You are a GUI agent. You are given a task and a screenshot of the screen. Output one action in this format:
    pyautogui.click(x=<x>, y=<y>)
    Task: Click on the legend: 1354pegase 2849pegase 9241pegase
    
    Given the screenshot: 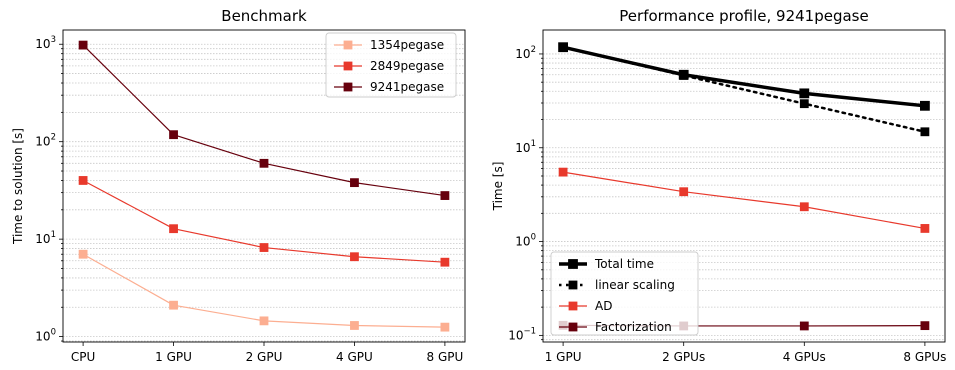 What is the action you would take?
    pyautogui.click(x=391, y=65)
    